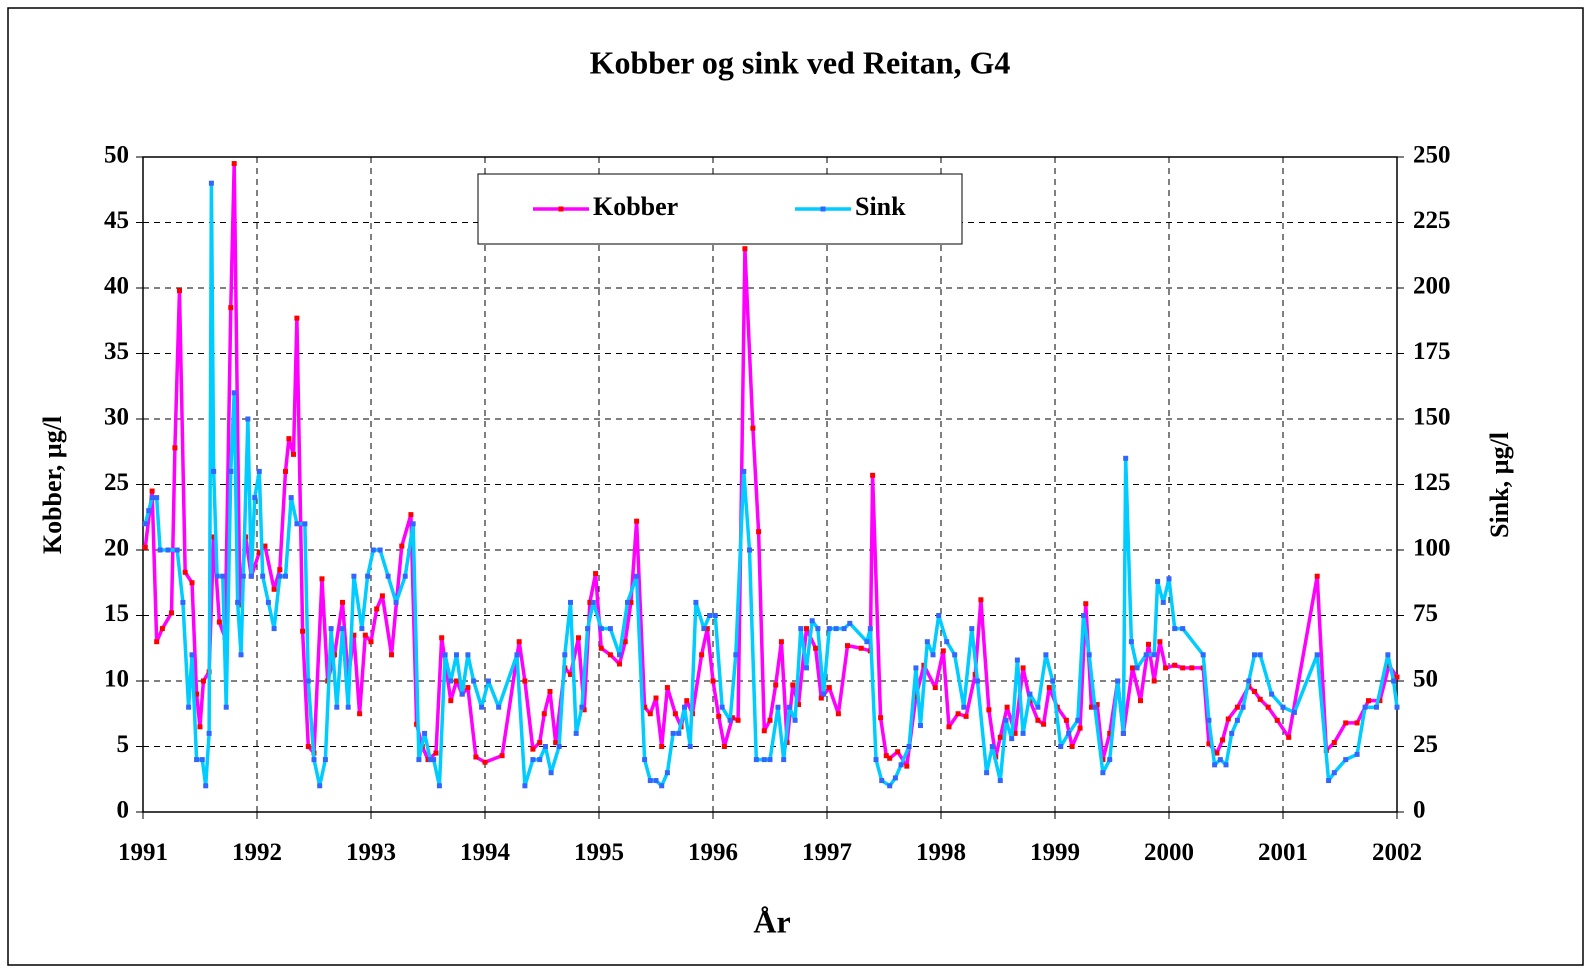  I want to click on legend-label: Sink, so click(880, 206).